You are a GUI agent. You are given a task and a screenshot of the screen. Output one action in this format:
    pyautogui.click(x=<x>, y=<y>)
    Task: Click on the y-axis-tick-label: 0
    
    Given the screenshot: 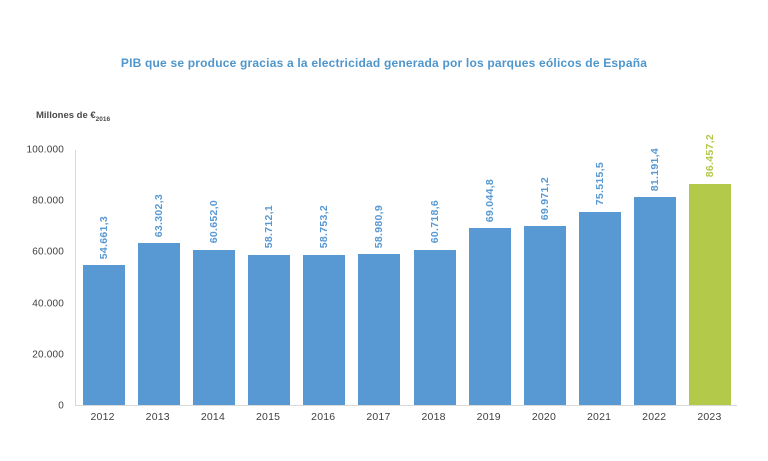 What is the action you would take?
    pyautogui.click(x=61, y=406)
    